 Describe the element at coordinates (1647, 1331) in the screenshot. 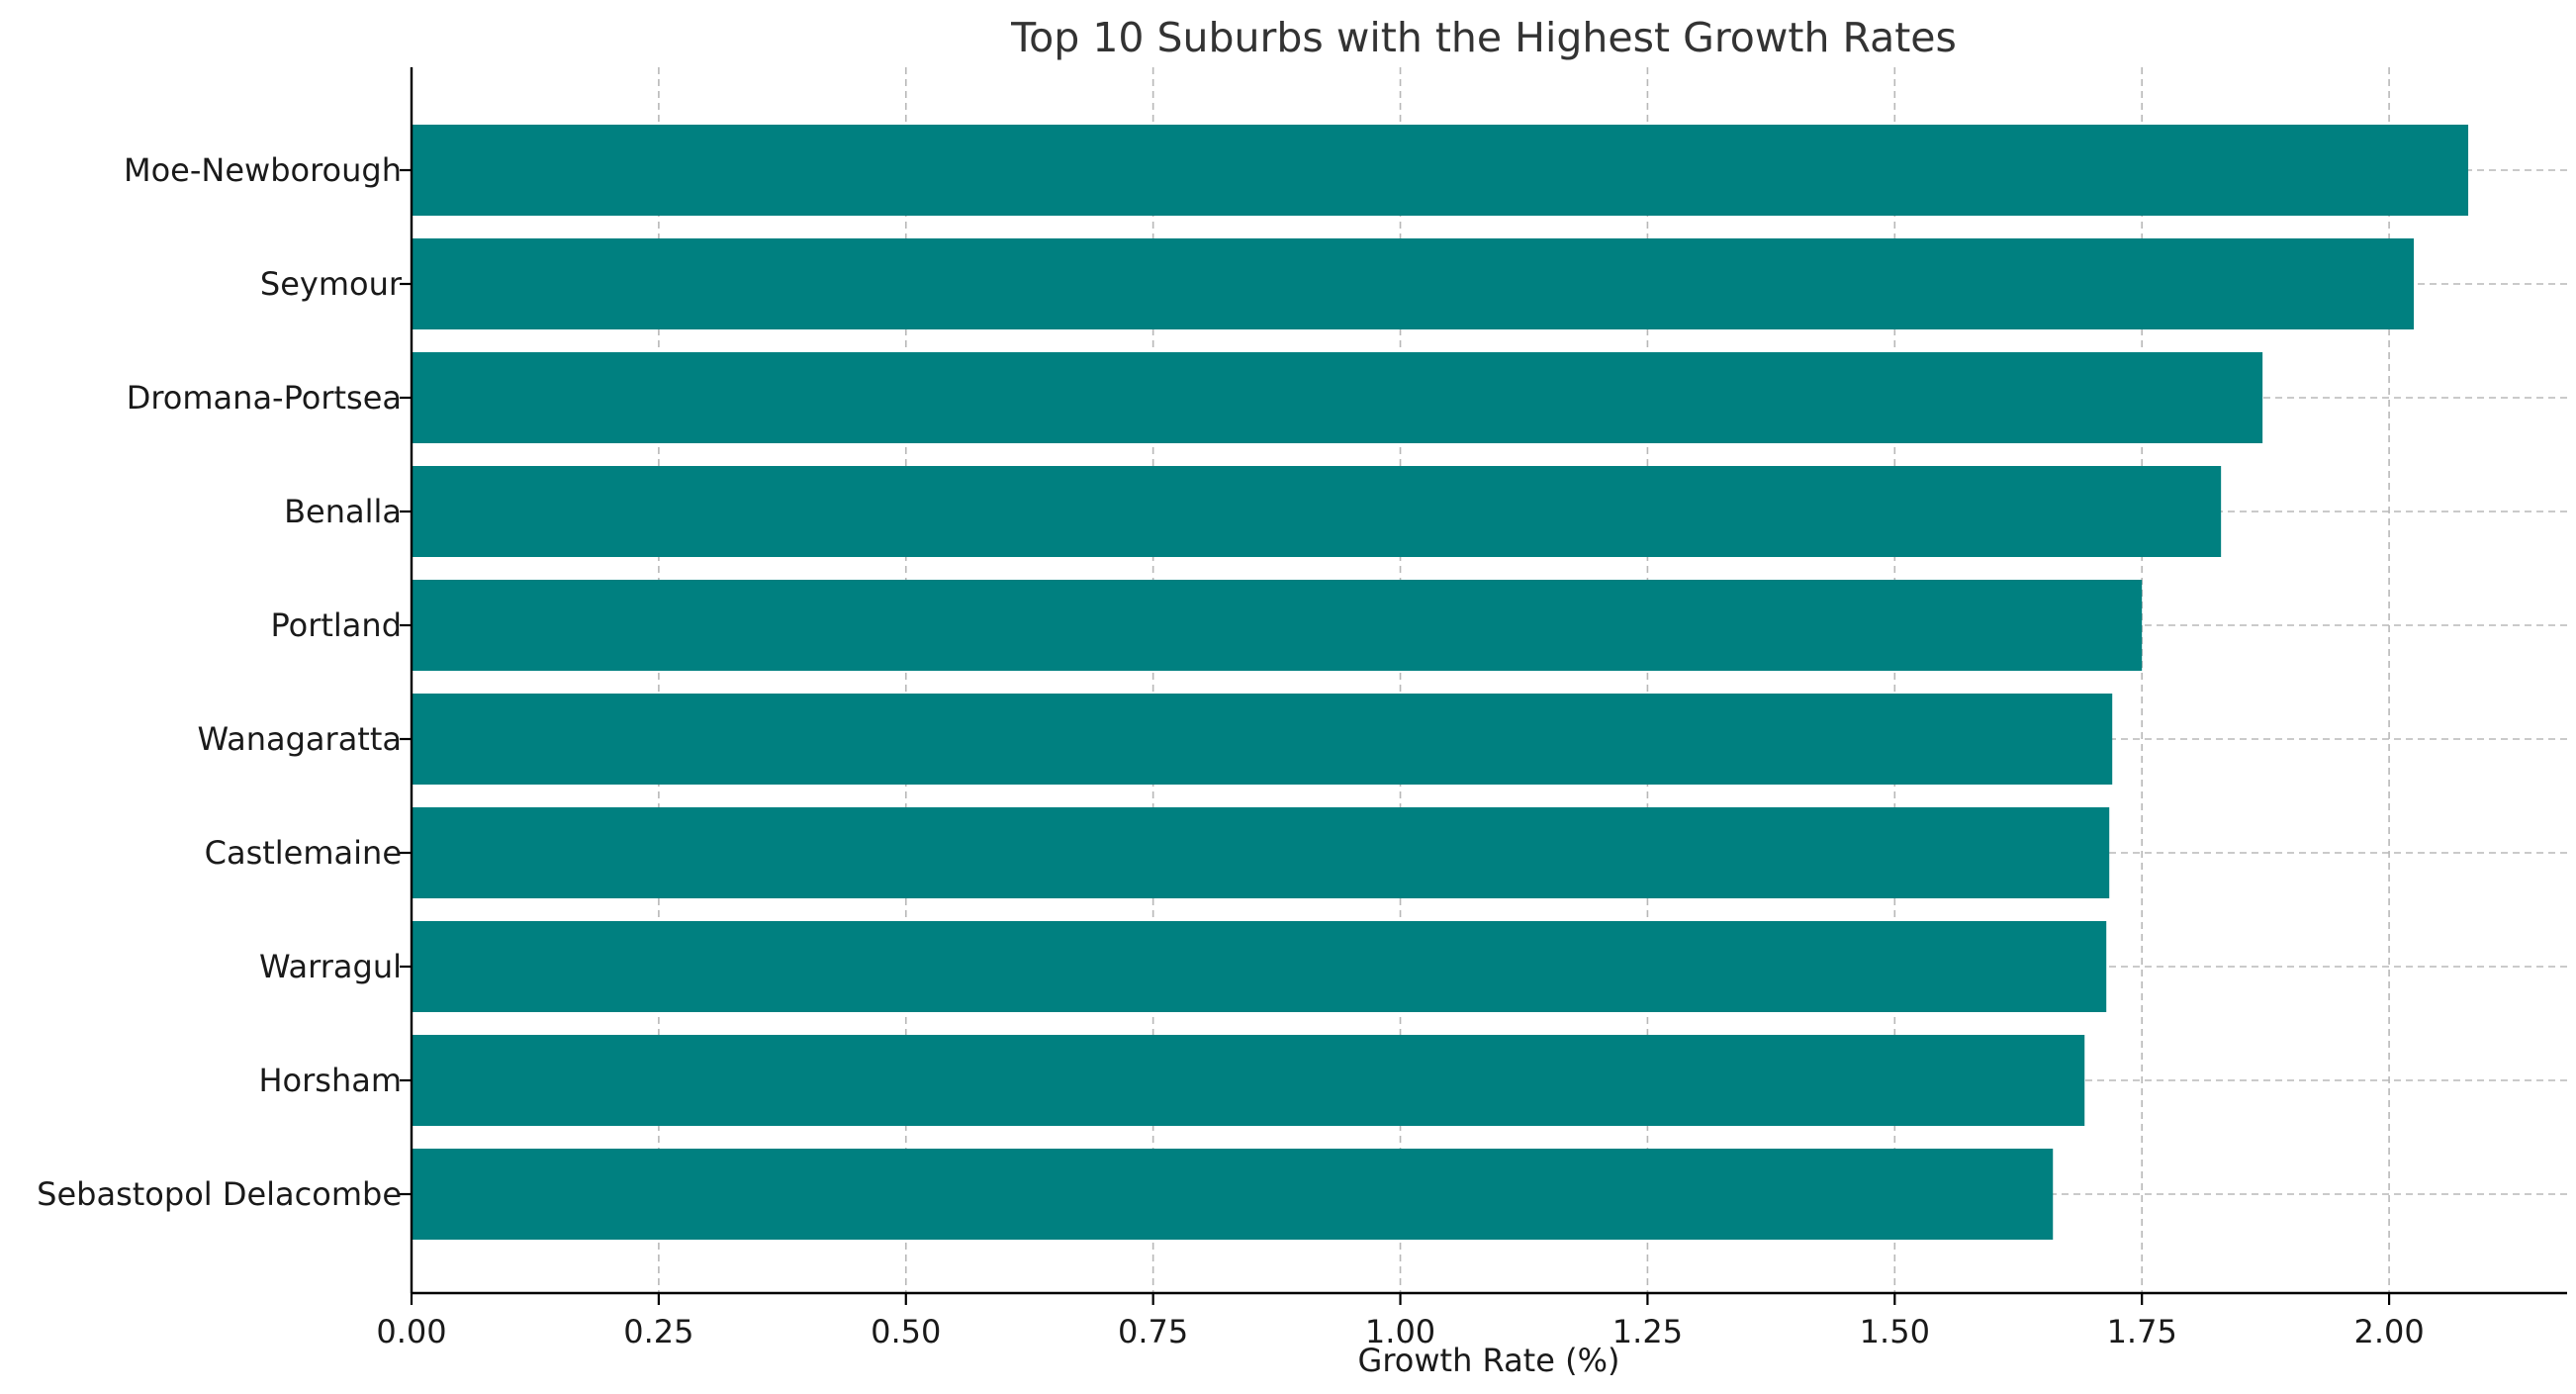

I see `x-tick-label: 1.25` at that location.